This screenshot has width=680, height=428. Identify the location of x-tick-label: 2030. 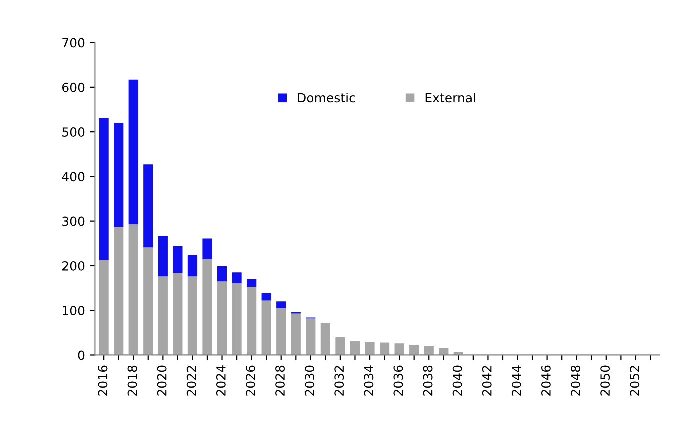
(310, 381).